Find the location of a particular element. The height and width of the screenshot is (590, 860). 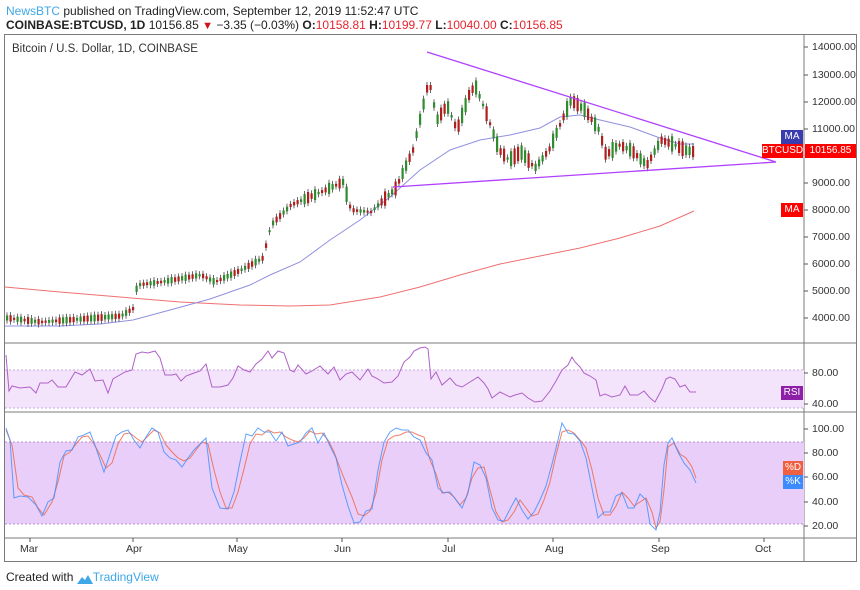

ma200-tag: MA is located at coordinates (792, 210).